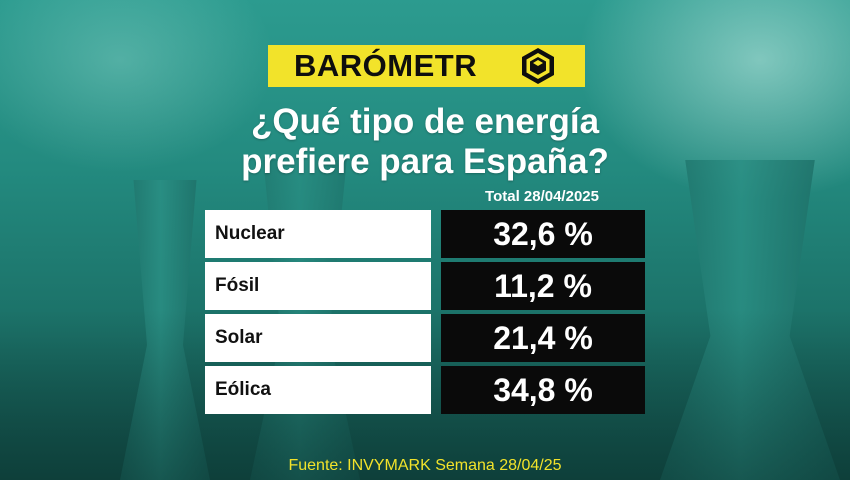 Image resolution: width=850 pixels, height=480 pixels. I want to click on row-value: 21,4 %, so click(543, 338).